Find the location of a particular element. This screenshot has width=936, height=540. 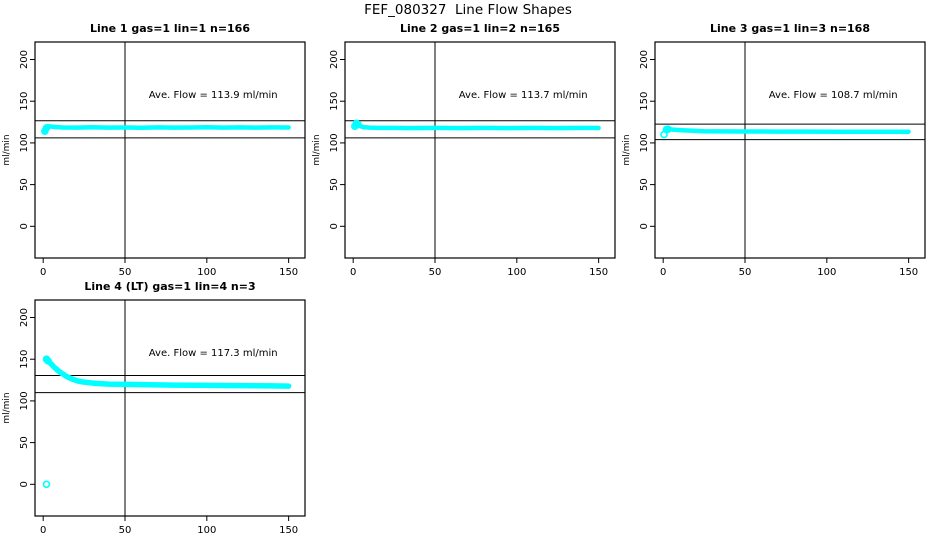

subplot-title: Line 2 gas=1 lin=2 n=165 is located at coordinates (480, 28).